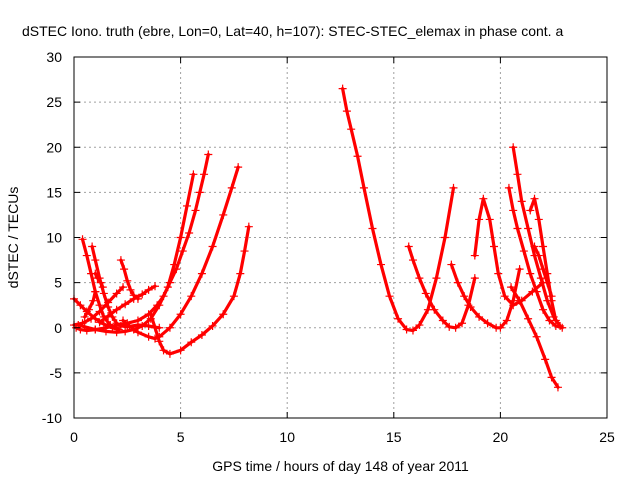 Image resolution: width=640 pixels, height=480 pixels. What do you see at coordinates (287, 437) in the screenshot?
I see `x-tick-label: 10` at bounding box center [287, 437].